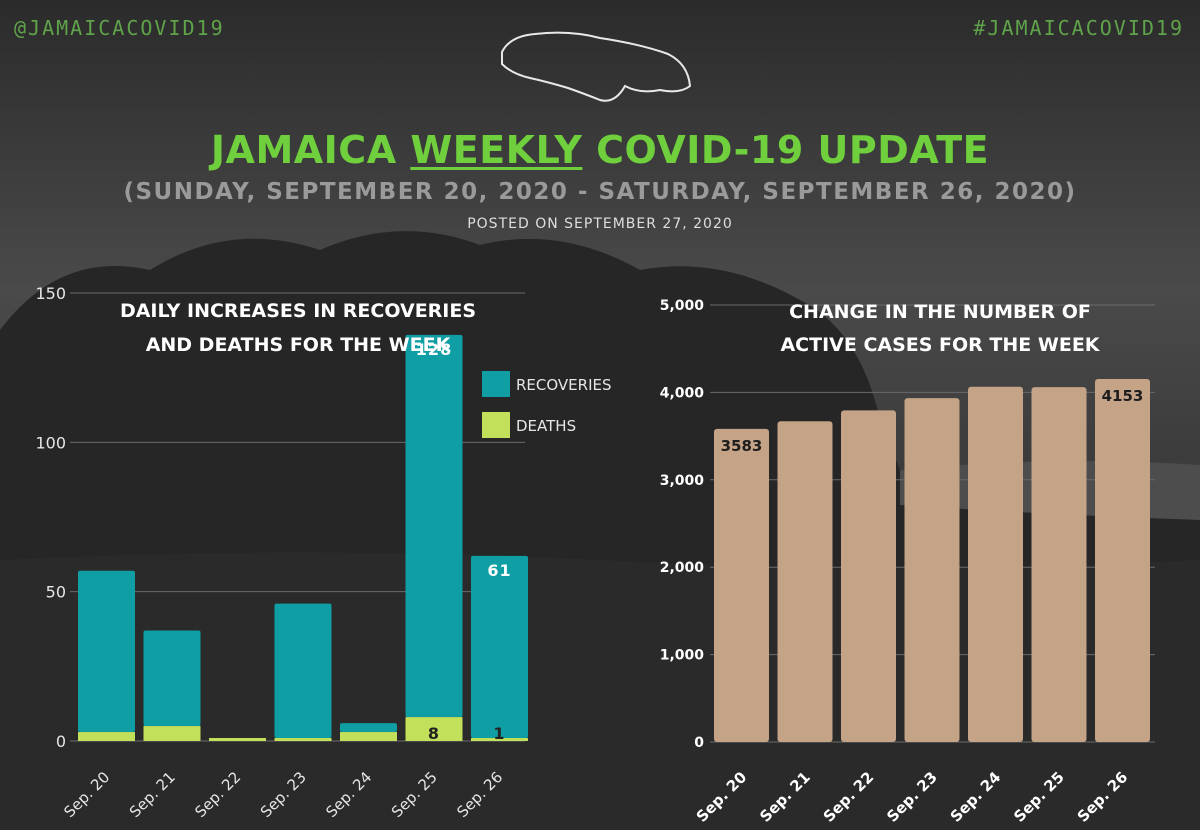 Image resolution: width=1200 pixels, height=830 pixels. I want to click on chart-title-line: CHANGE IN THE NUMBER OF, so click(940, 312).